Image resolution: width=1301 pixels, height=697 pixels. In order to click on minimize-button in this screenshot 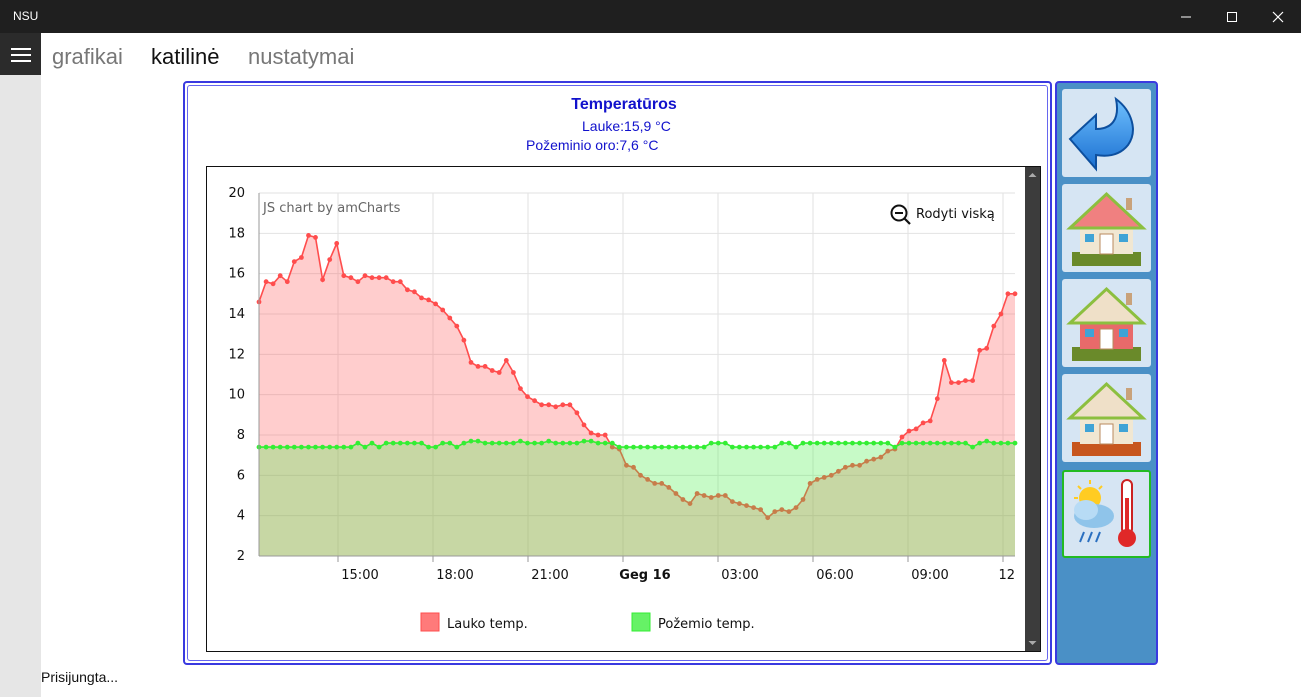, I will do `click(1186, 16)`.